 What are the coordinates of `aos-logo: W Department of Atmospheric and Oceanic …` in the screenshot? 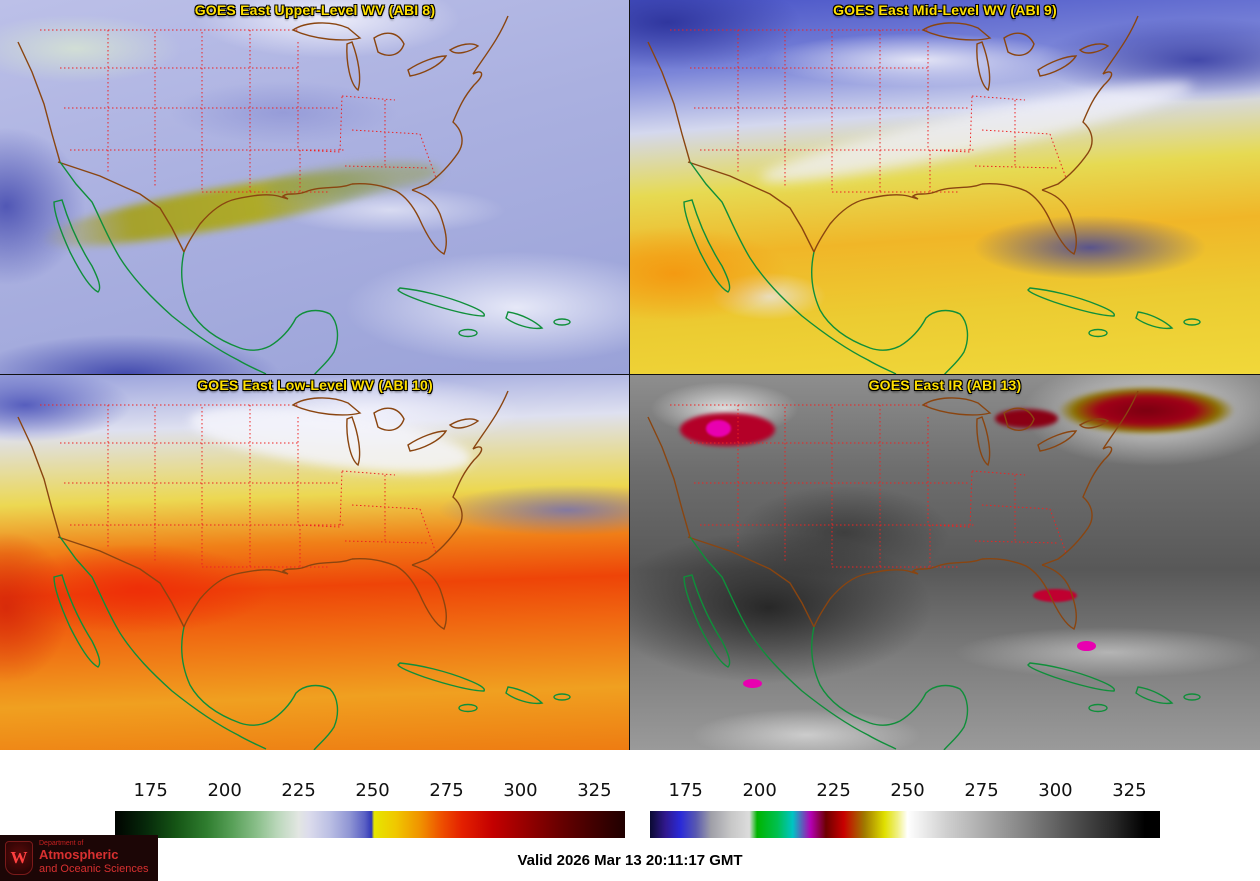 It's located at (79, 858).